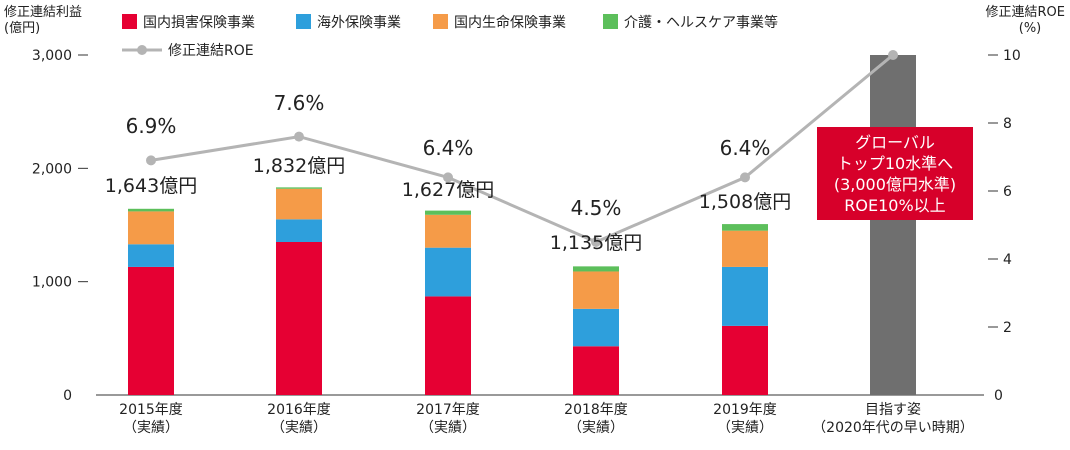  I want to click on right-axis-title: (%), so click(1030, 28).